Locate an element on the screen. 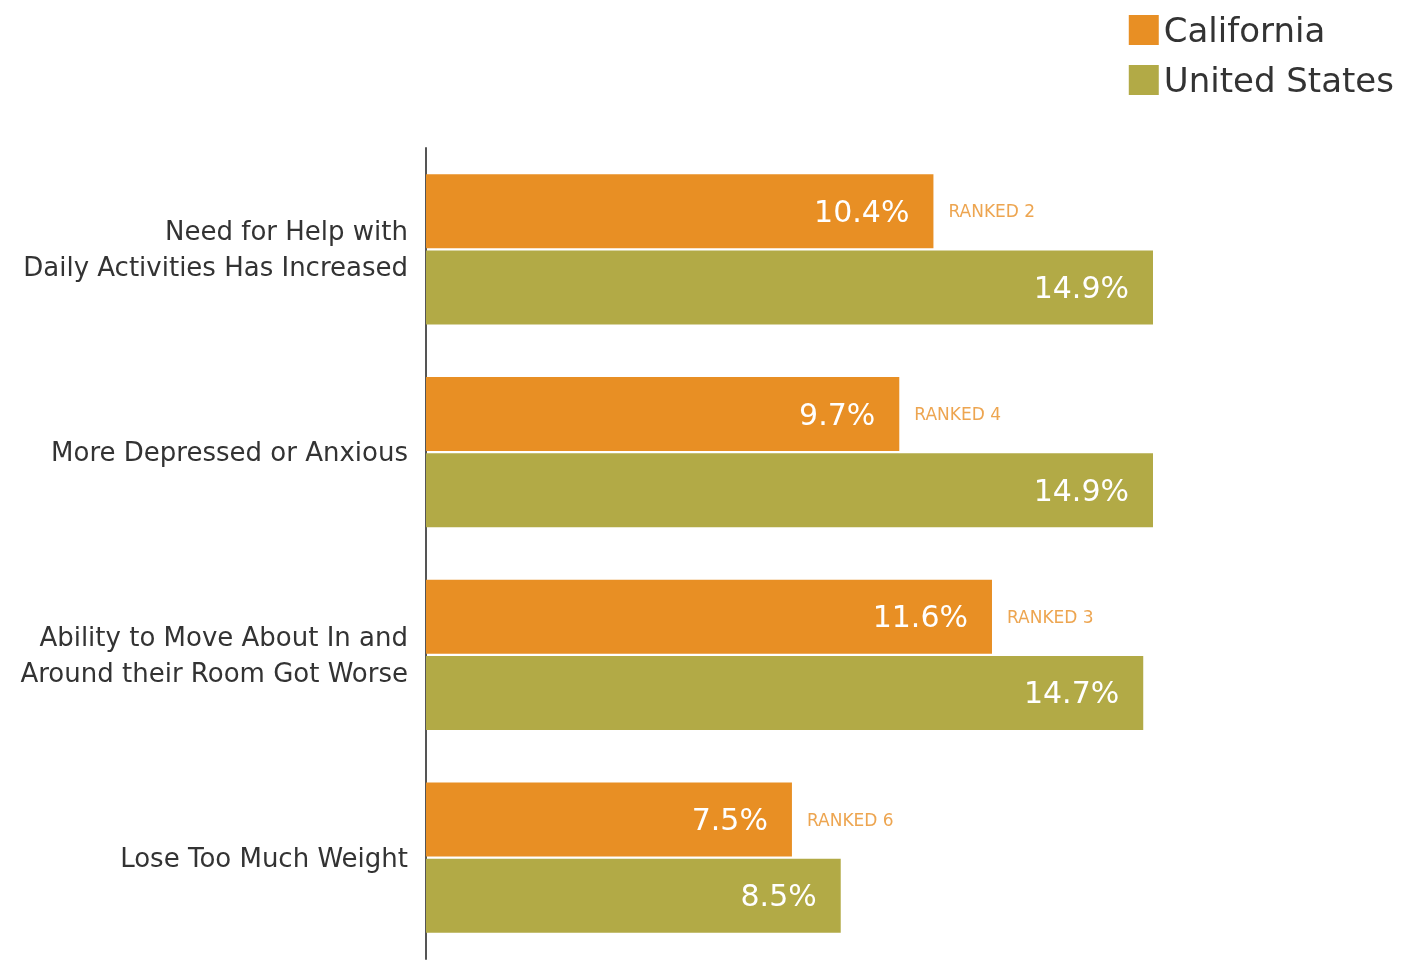 The height and width of the screenshot is (969, 1407). data-label: 10.4% is located at coordinates (862, 211).